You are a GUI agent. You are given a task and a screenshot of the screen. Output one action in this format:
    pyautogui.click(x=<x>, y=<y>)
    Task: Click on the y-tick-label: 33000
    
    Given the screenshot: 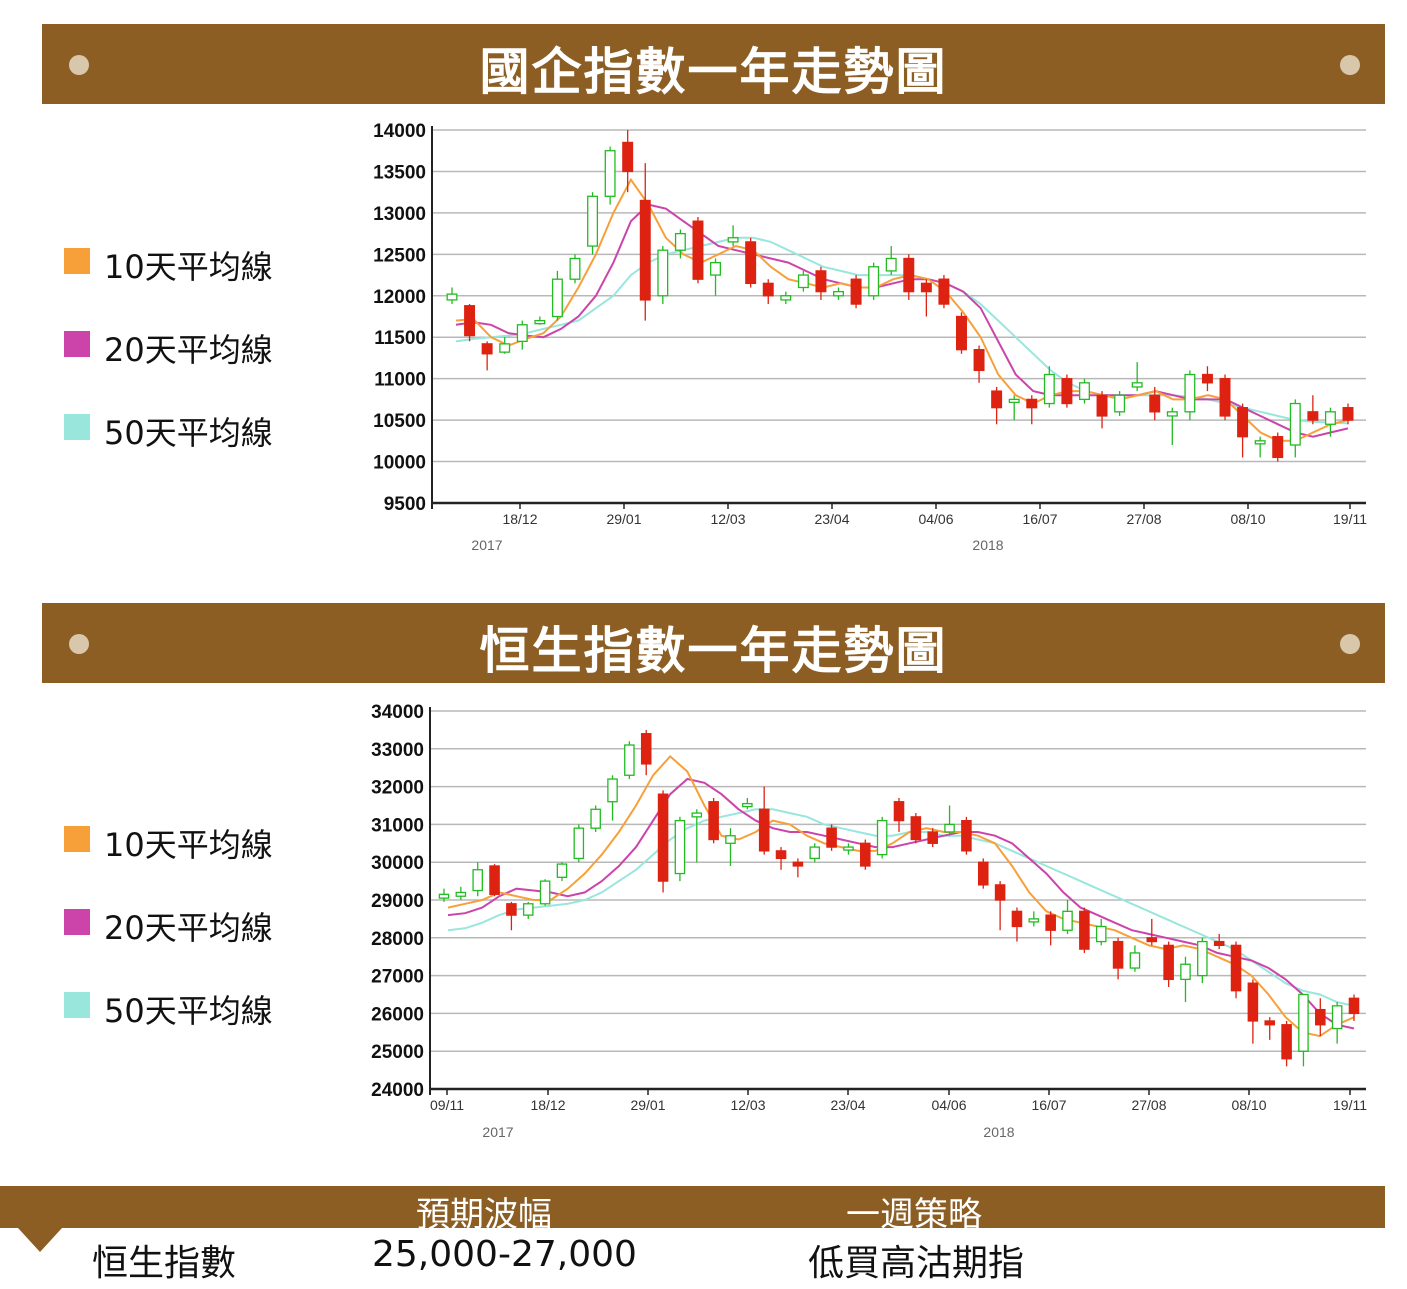 What is the action you would take?
    pyautogui.click(x=397, y=750)
    